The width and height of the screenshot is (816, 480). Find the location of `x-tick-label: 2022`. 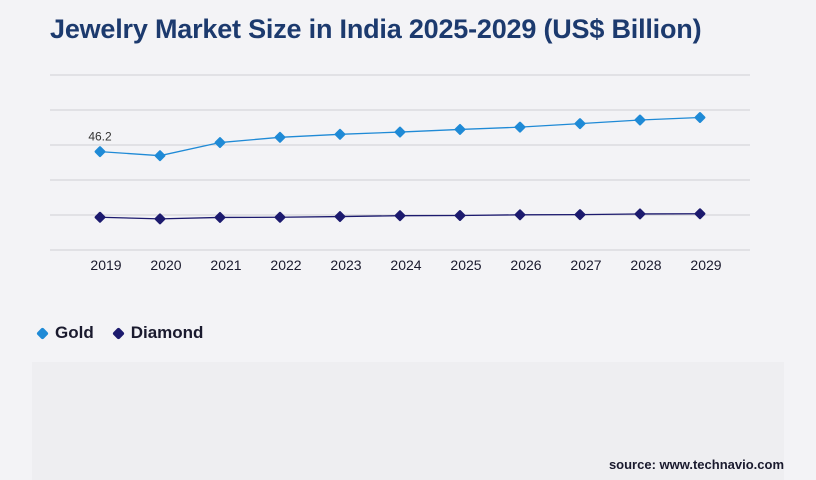

x-tick-label: 2022 is located at coordinates (285, 265).